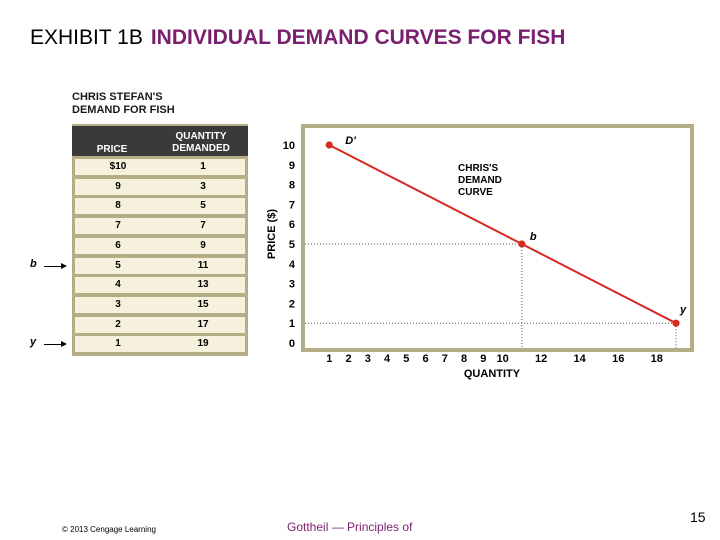 This screenshot has height=540, width=720. Describe the element at coordinates (272, 234) in the screenshot. I see `y-axis-label: PRICE ($)` at that location.